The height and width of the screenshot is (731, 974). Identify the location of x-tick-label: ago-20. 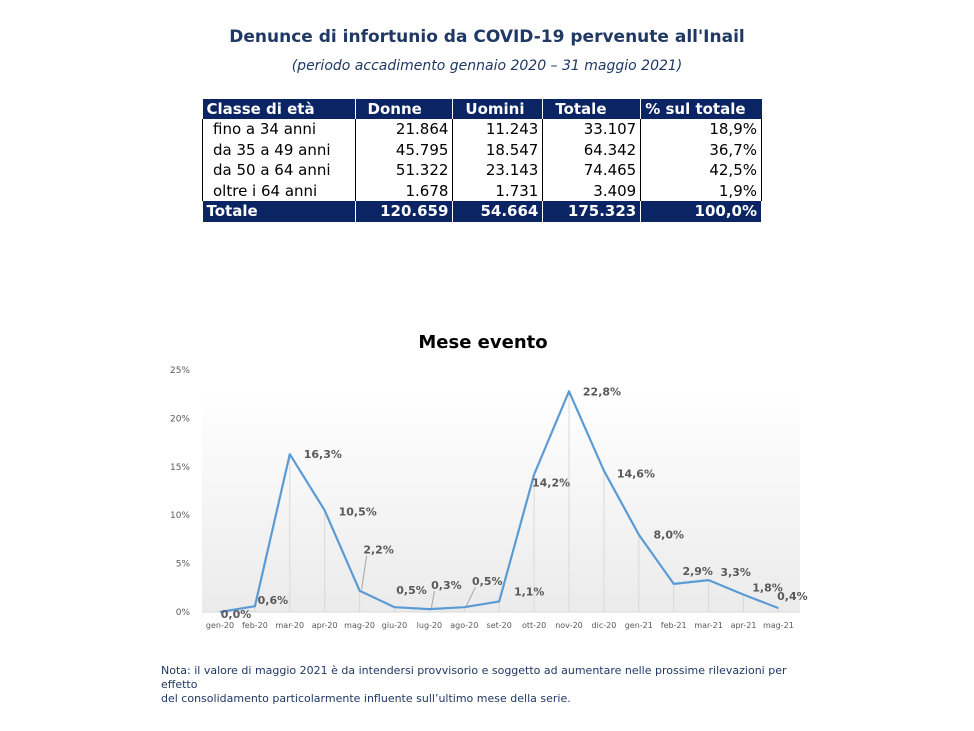
(464, 625).